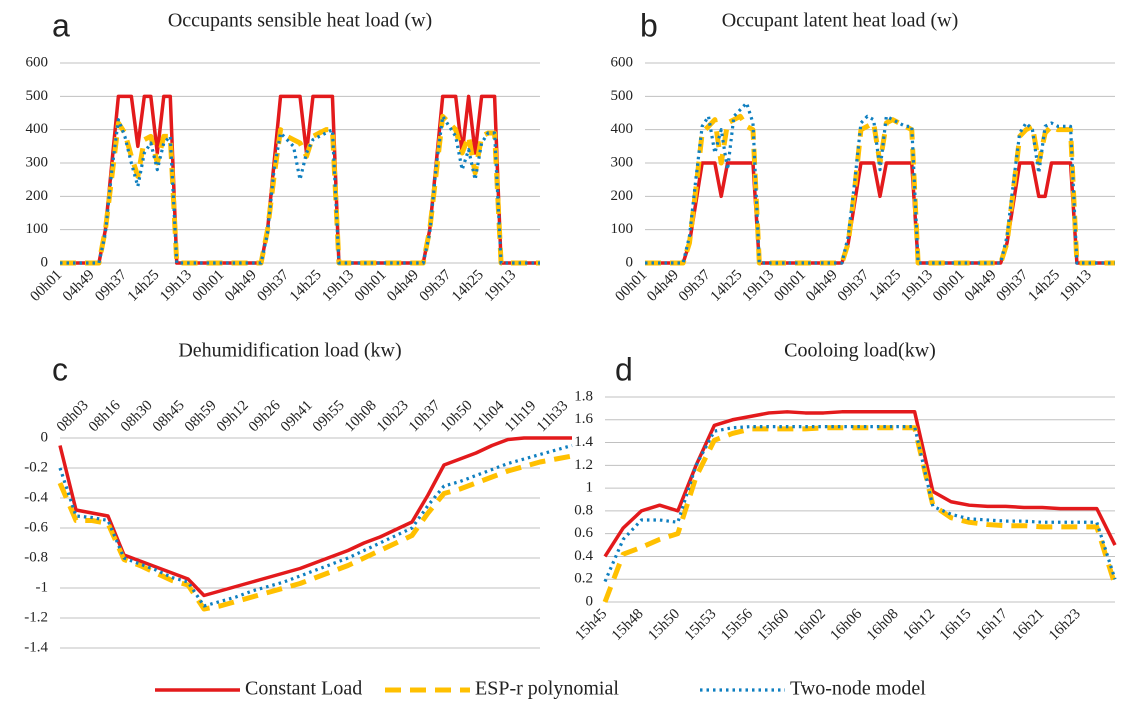  What do you see at coordinates (489, 416) in the screenshot?
I see `x-tick-label: 11h04` at bounding box center [489, 416].